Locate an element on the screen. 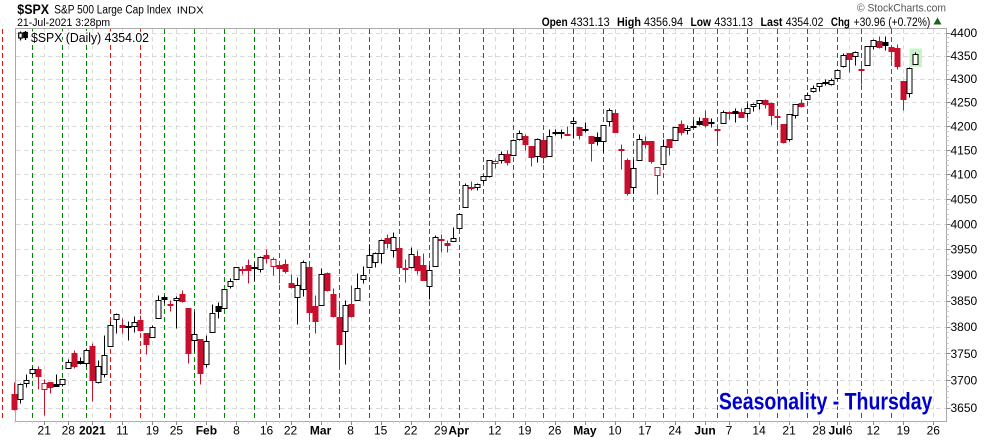 The width and height of the screenshot is (990, 443). svg-text: 4250 is located at coordinates (964, 103).